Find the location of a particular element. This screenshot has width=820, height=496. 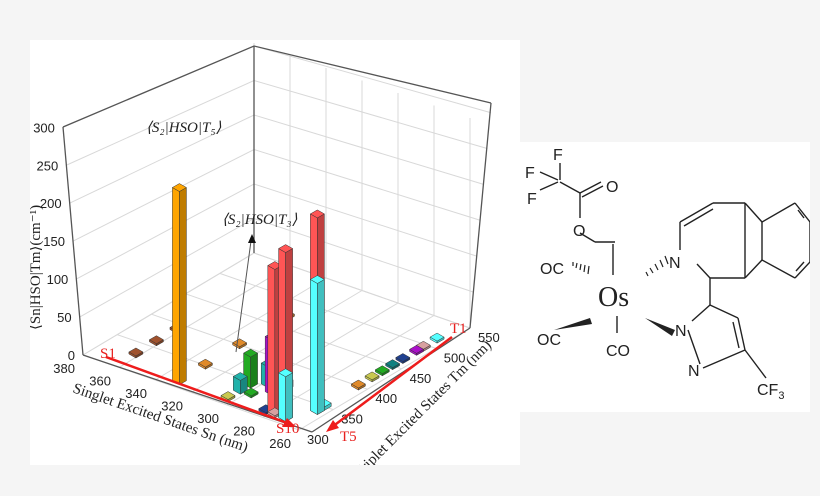

z-axis-title: ⟨Sn|HSO|Tm⟩(cm⁻¹) is located at coordinates (37, 267).